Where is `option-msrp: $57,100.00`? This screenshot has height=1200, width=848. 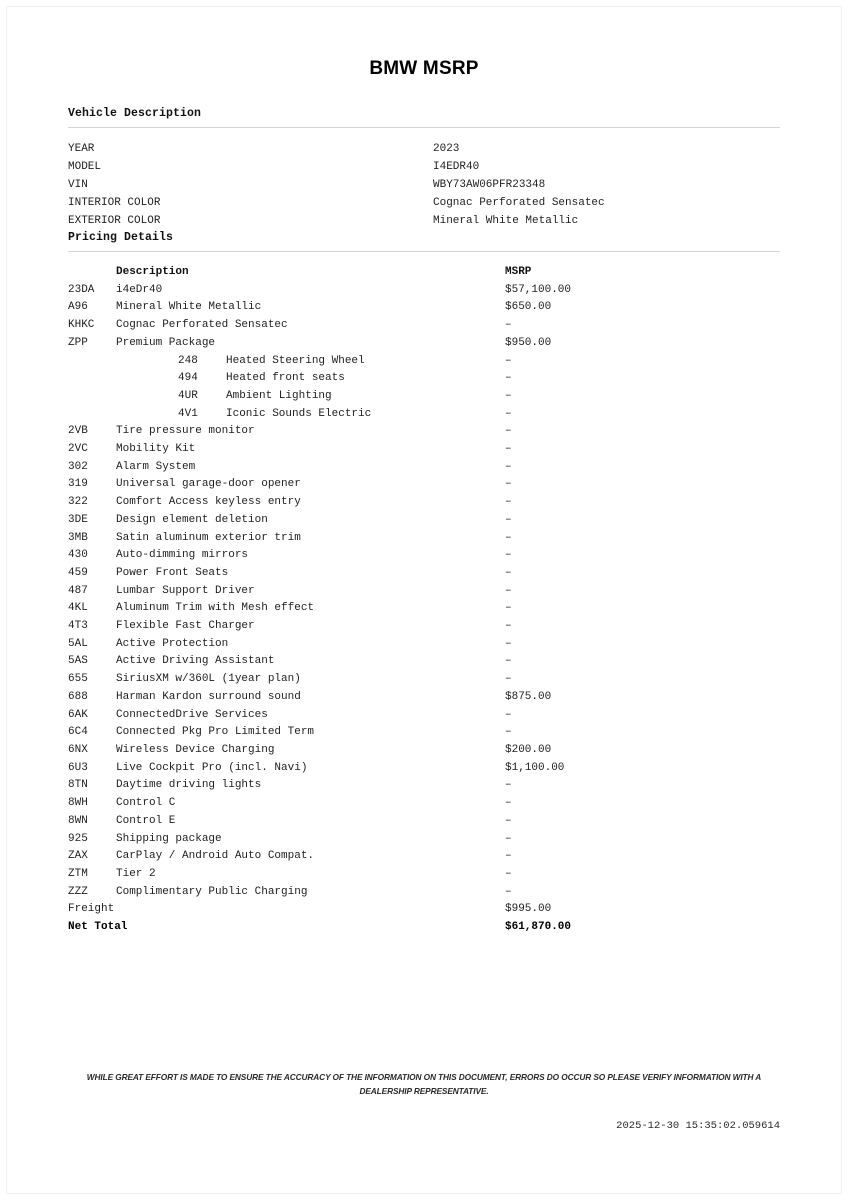 option-msrp: $57,100.00 is located at coordinates (538, 289).